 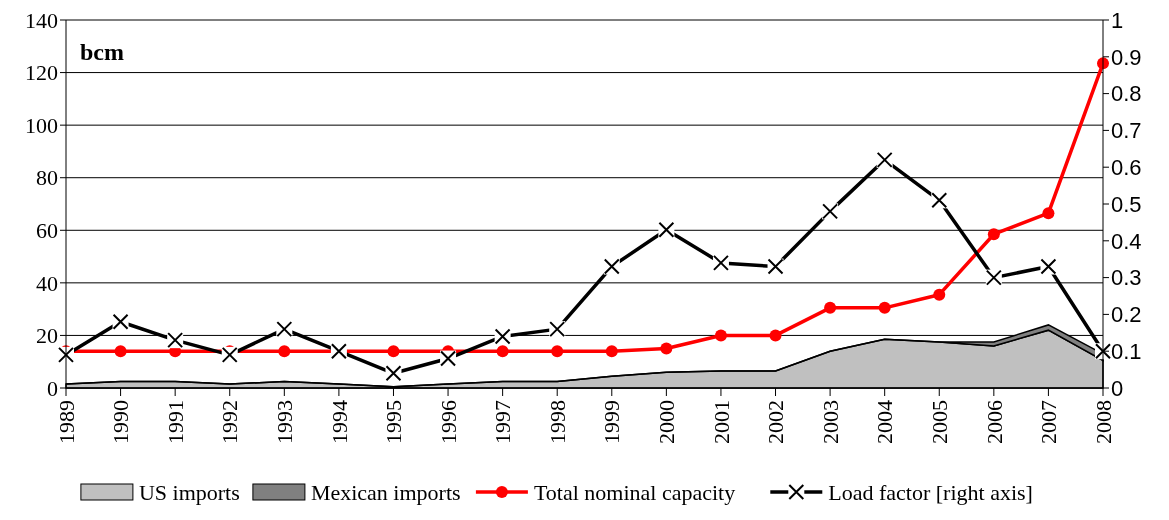 I want to click on x-tick-label: 2006, so click(x=994, y=422).